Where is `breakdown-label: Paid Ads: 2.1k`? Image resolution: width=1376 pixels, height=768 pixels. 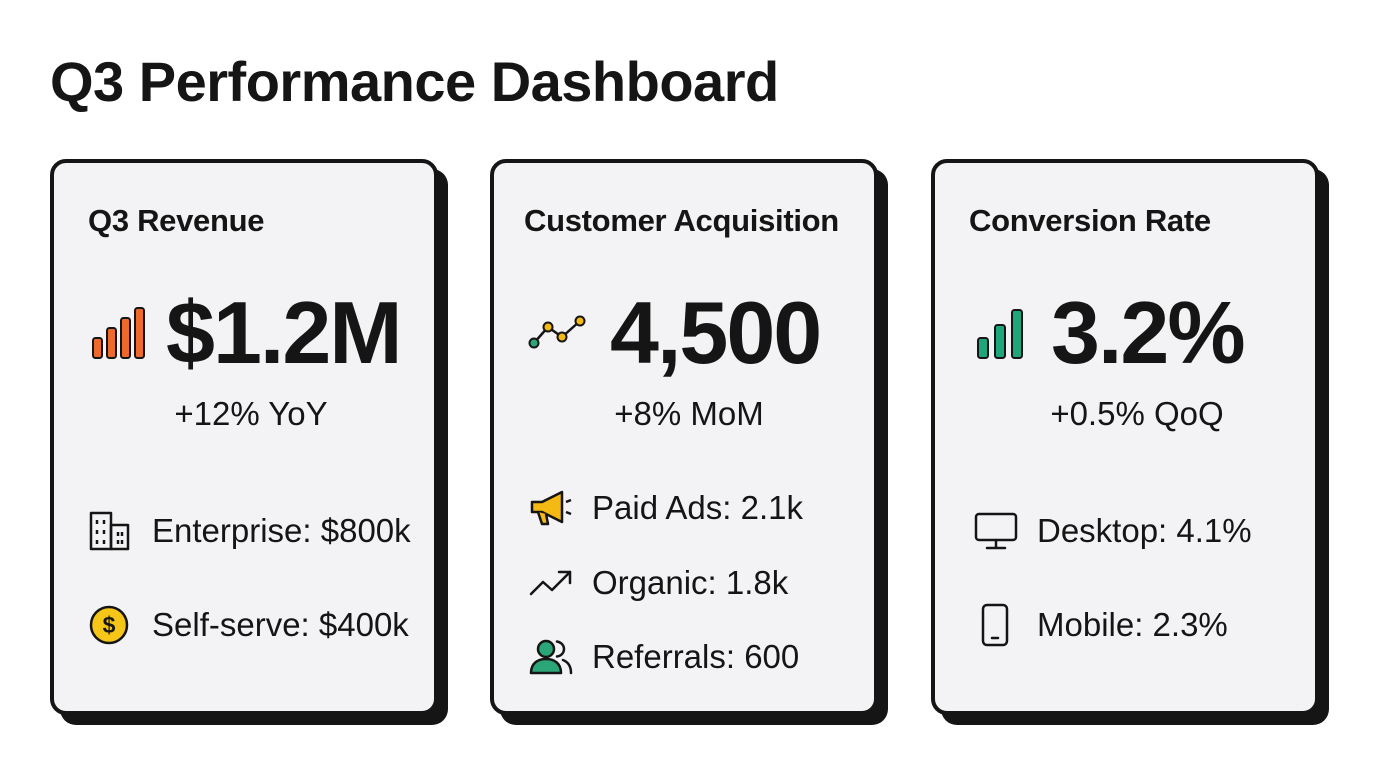 breakdown-label: Paid Ads: 2.1k is located at coordinates (697, 507).